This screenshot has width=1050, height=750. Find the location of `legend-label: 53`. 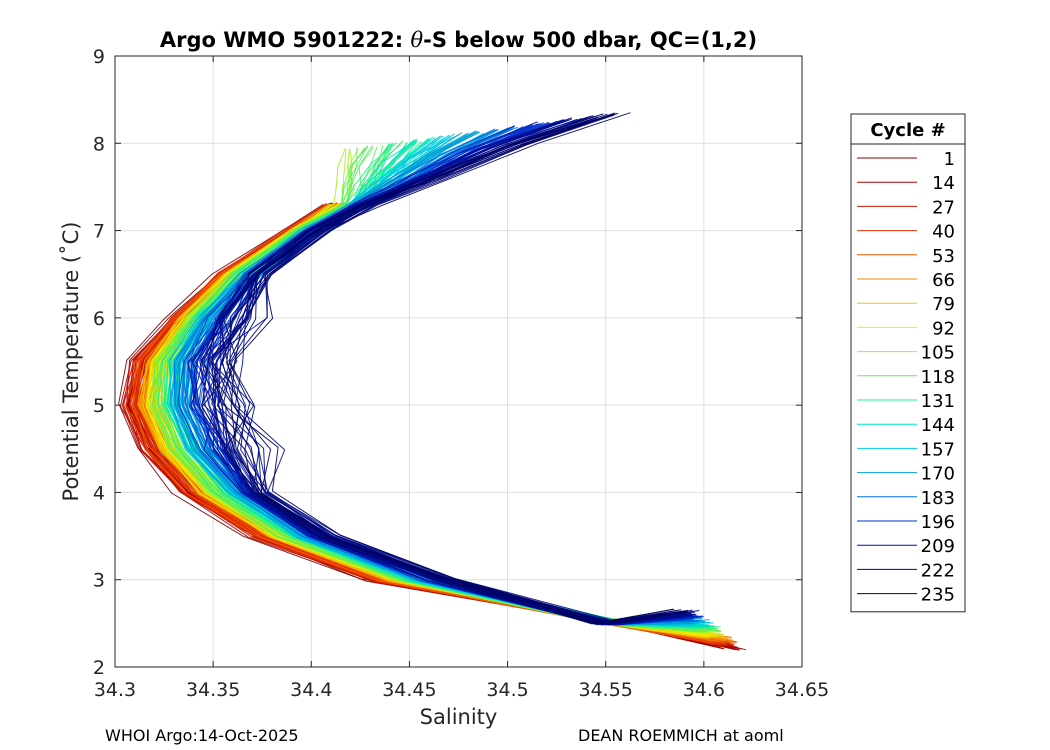

legend-label: 53 is located at coordinates (943, 256).